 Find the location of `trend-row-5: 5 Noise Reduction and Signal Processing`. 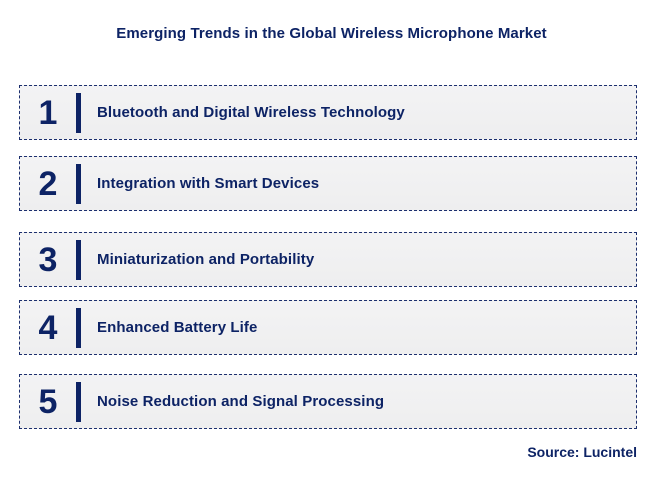

trend-row-5: 5 Noise Reduction and Signal Processing is located at coordinates (328, 401).